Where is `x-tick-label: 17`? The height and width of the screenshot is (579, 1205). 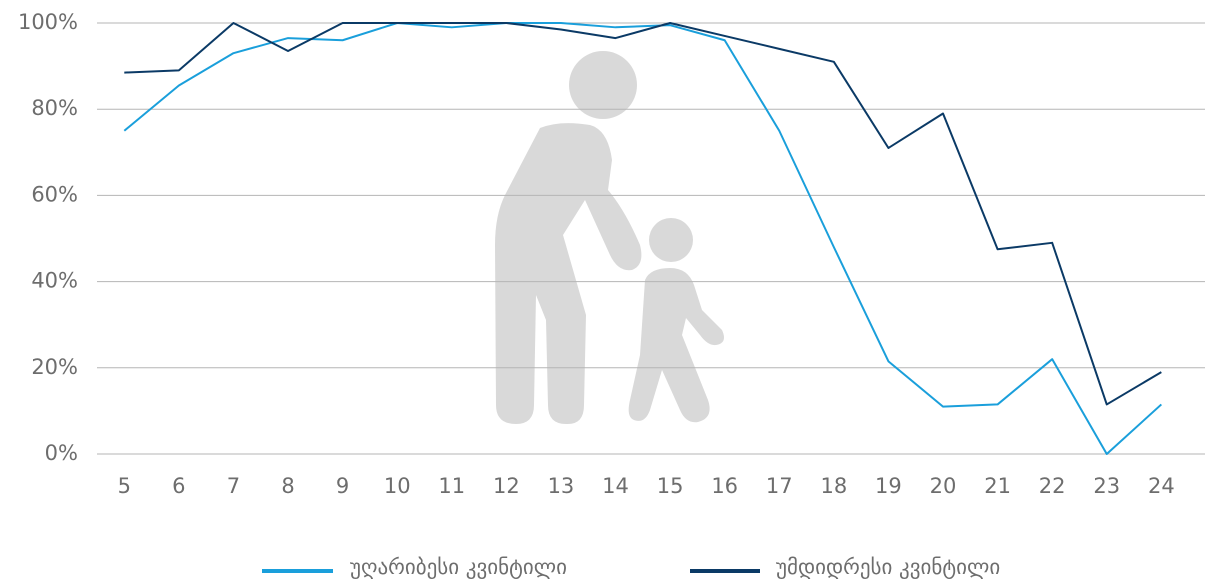 x-tick-label: 17 is located at coordinates (779, 486).